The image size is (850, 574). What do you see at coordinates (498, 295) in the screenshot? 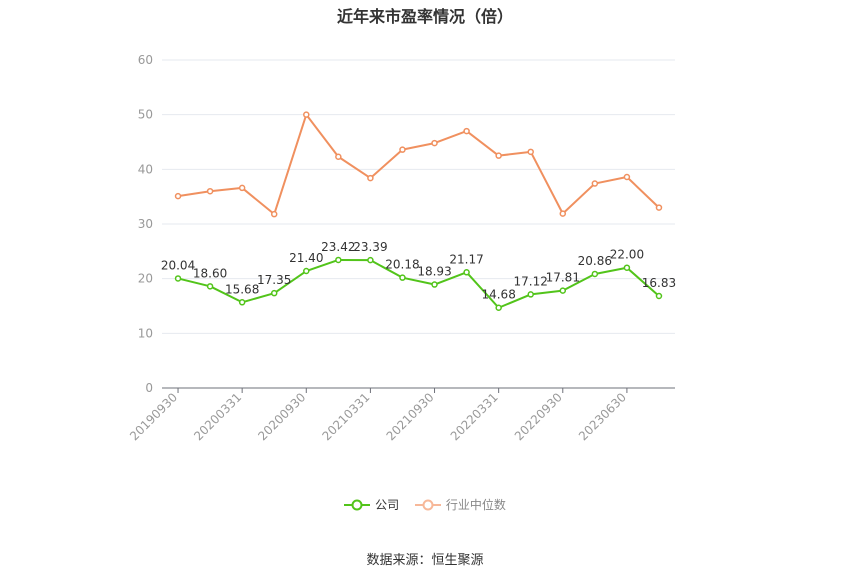
I see `company-data-label: 14.68` at bounding box center [498, 295].